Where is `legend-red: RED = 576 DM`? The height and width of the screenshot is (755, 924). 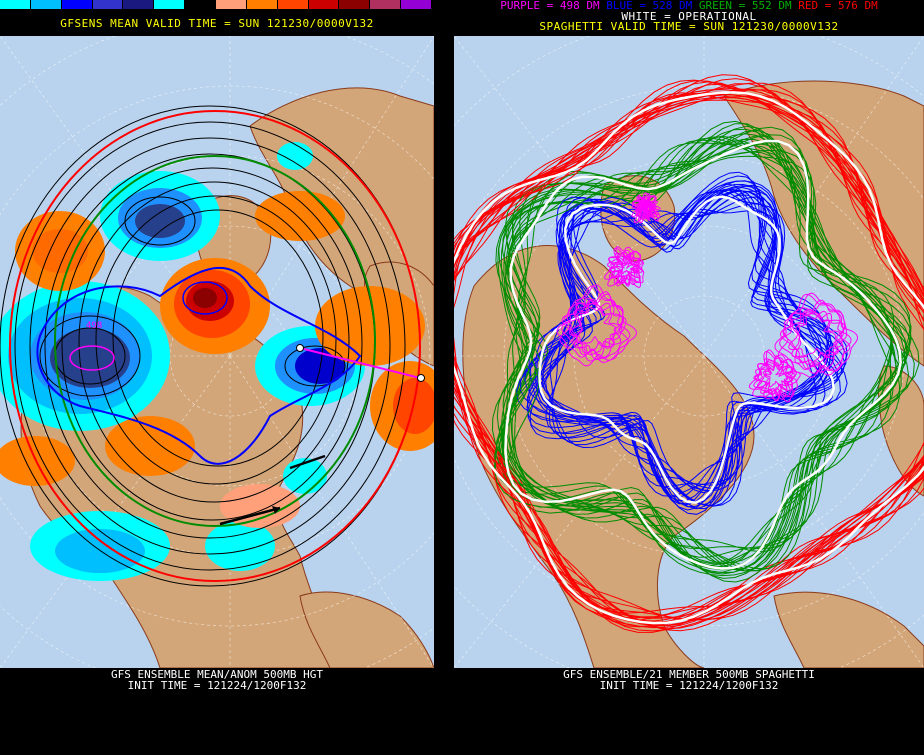 legend-red: RED = 576 DM is located at coordinates (838, 6).